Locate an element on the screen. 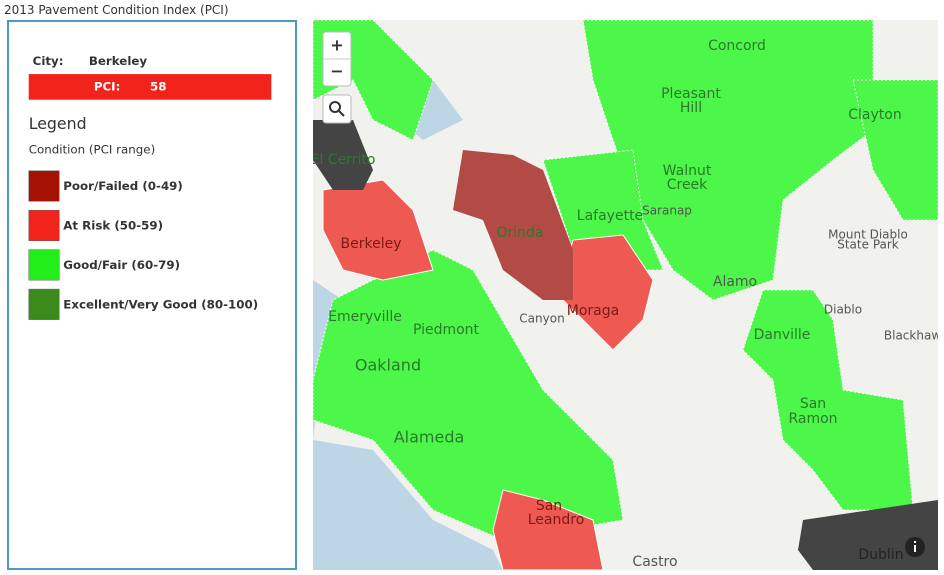 The width and height of the screenshot is (944, 575). place-label: Blackhawk is located at coordinates (911, 336).